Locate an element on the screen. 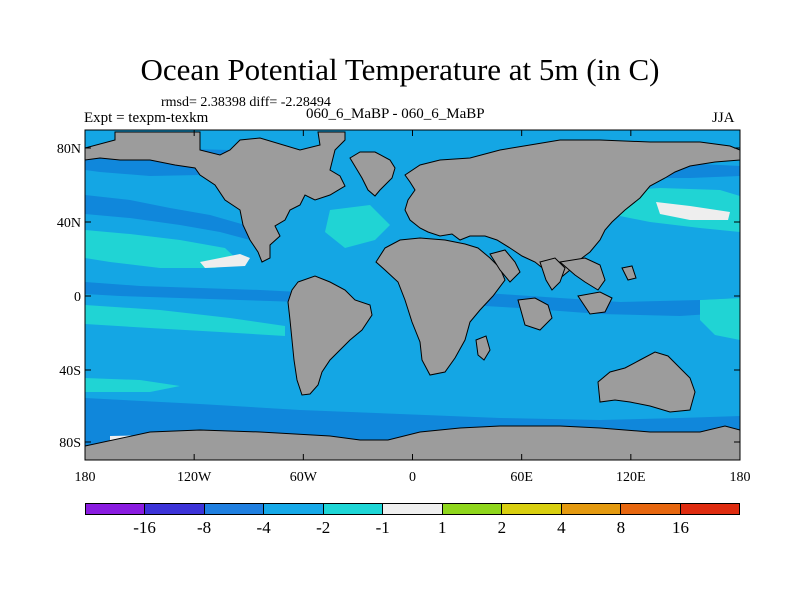 Image resolution: width=800 pixels, height=600 pixels. y-tick-label: 0 is located at coordinates (77, 297).